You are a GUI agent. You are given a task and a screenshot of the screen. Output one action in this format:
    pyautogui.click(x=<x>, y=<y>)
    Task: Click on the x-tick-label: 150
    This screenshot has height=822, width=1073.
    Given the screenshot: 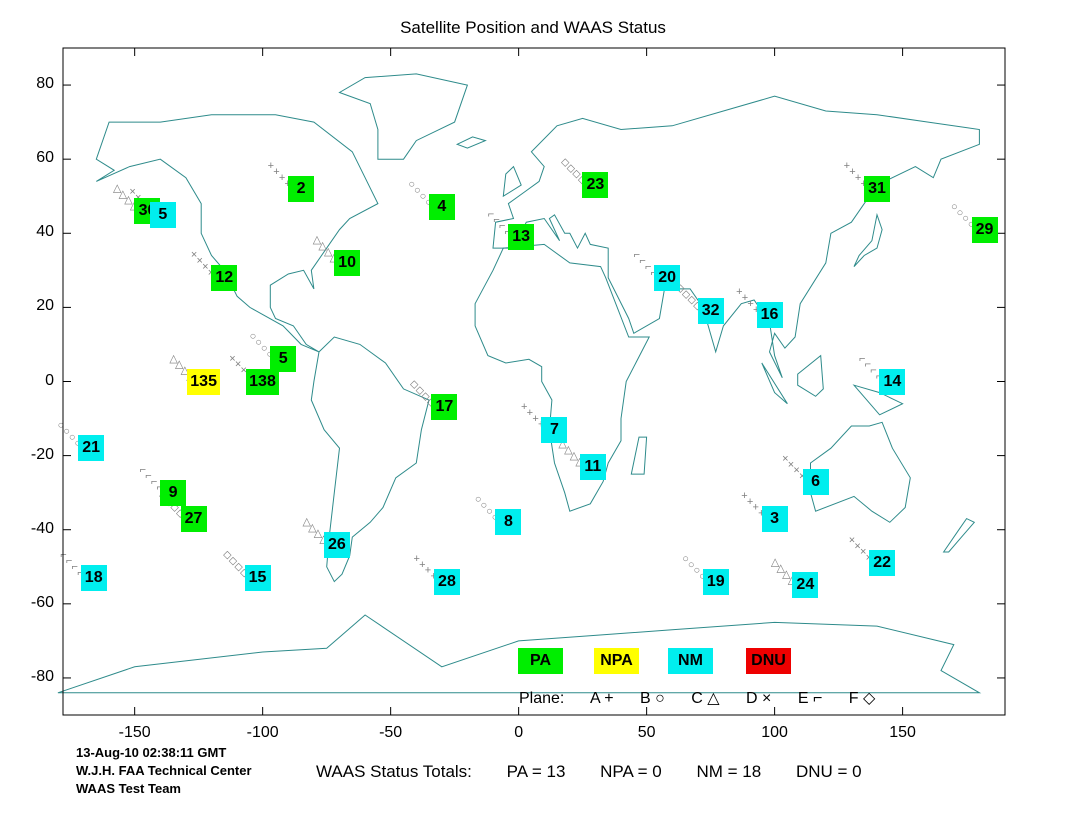 What is the action you would take?
    pyautogui.click(x=902, y=732)
    